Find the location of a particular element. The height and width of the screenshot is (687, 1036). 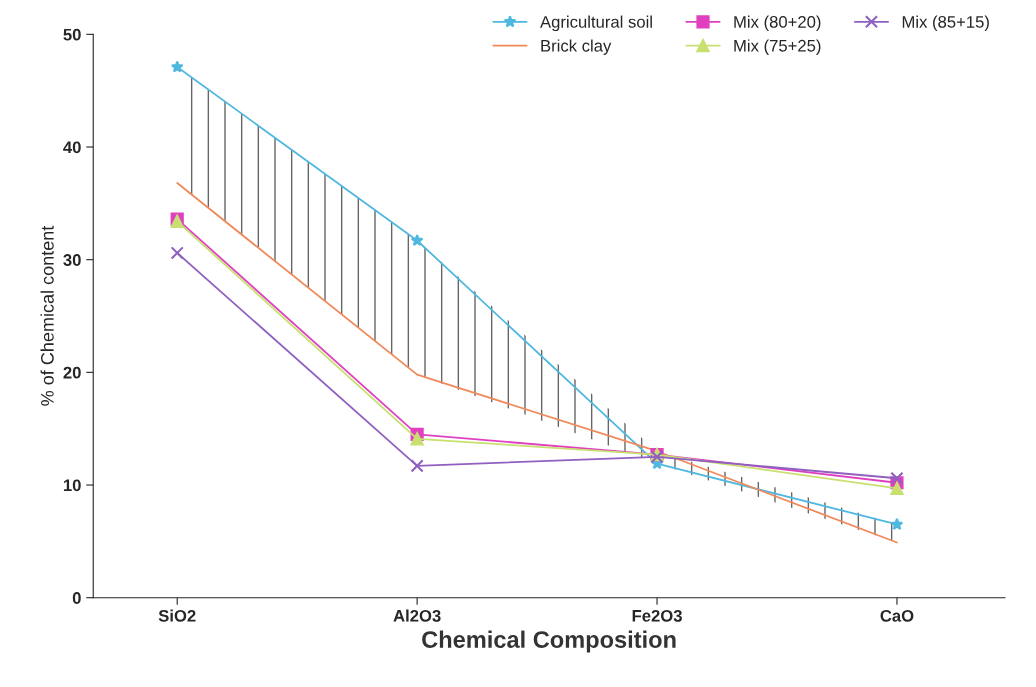

y-tick-label: 50 is located at coordinates (72, 34).